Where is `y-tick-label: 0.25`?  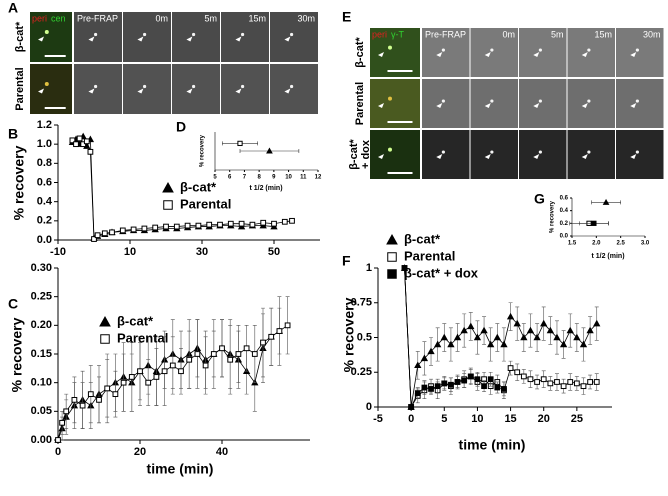
y-tick-label: 0.25 is located at coordinates (361, 372).